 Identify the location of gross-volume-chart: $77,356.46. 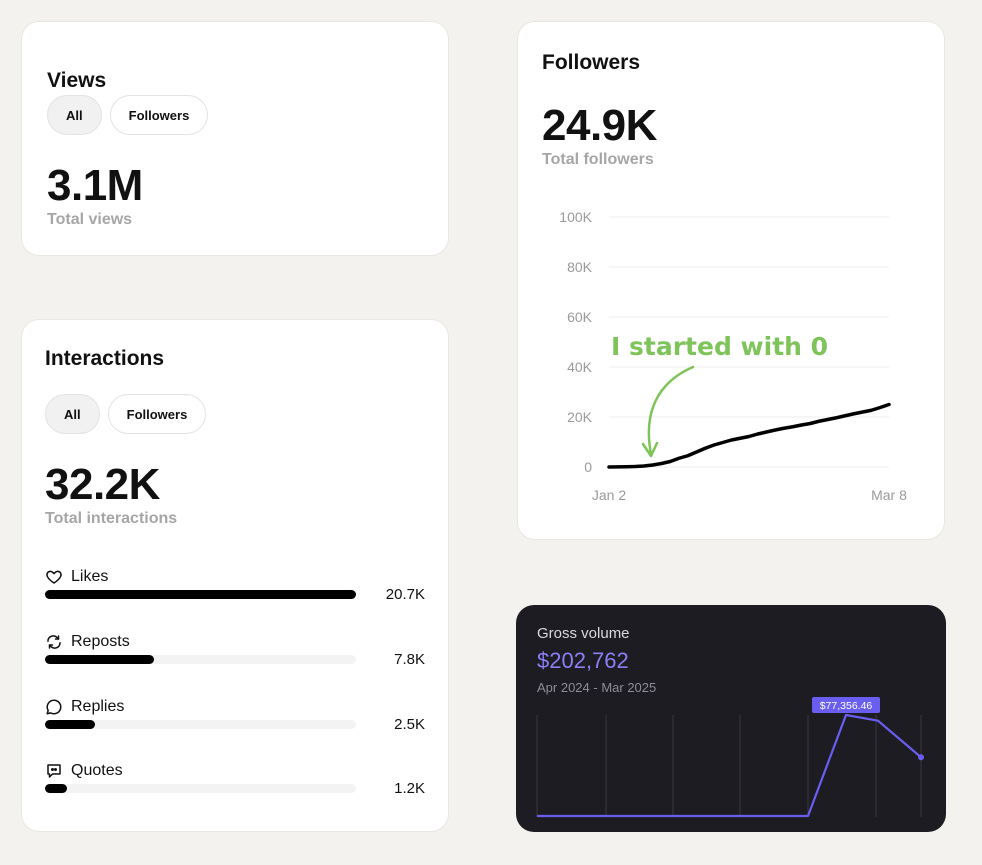
(730, 757).